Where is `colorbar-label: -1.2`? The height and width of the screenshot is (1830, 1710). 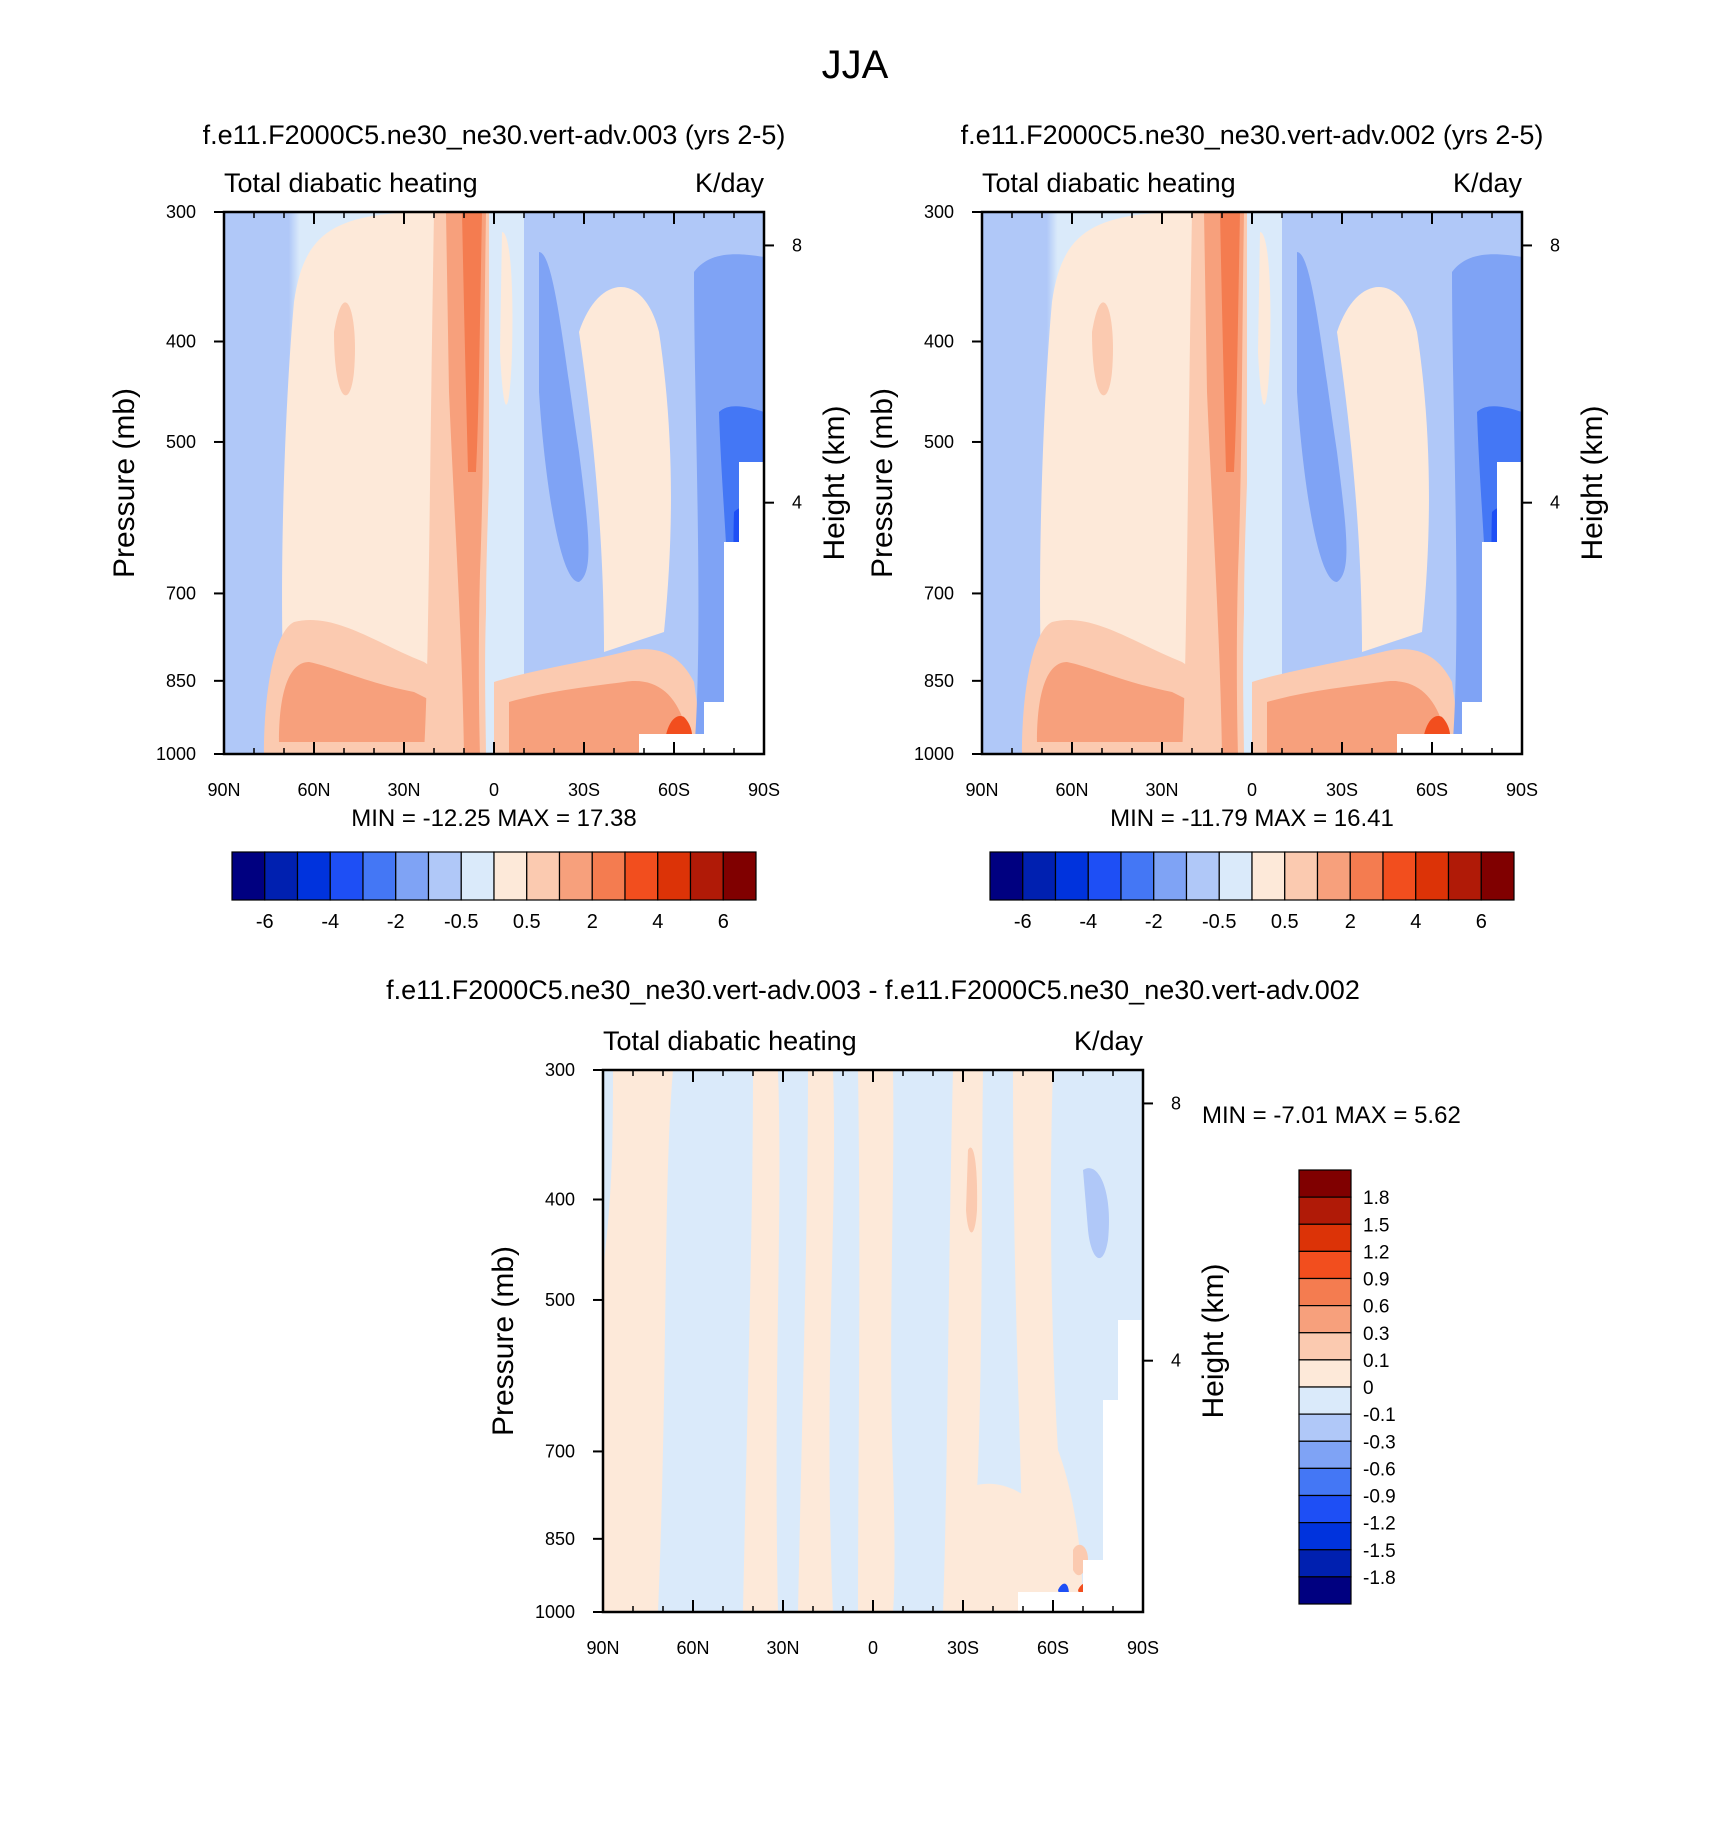
colorbar-label: -1.2 is located at coordinates (1379, 1524).